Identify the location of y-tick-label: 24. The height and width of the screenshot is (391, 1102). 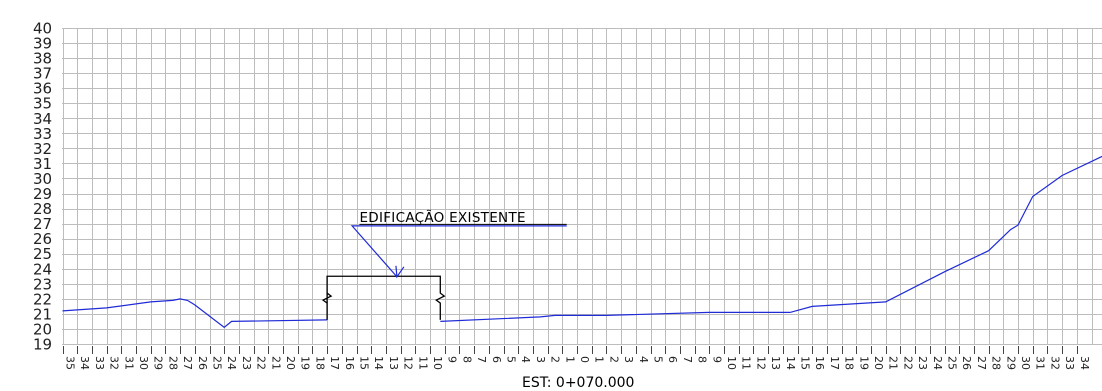
(42, 269).